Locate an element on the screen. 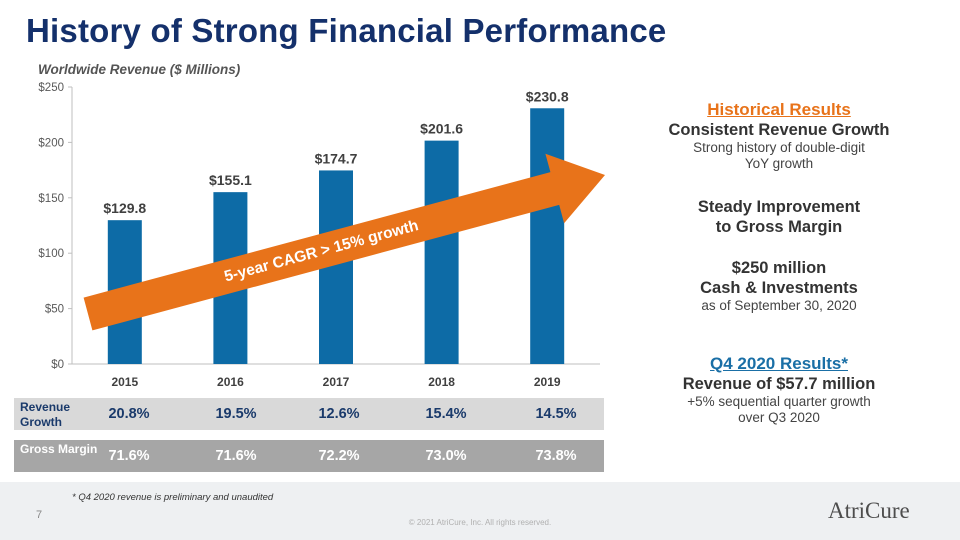 The height and width of the screenshot is (540, 960). x-tick-label: 2017 is located at coordinates (336, 382).